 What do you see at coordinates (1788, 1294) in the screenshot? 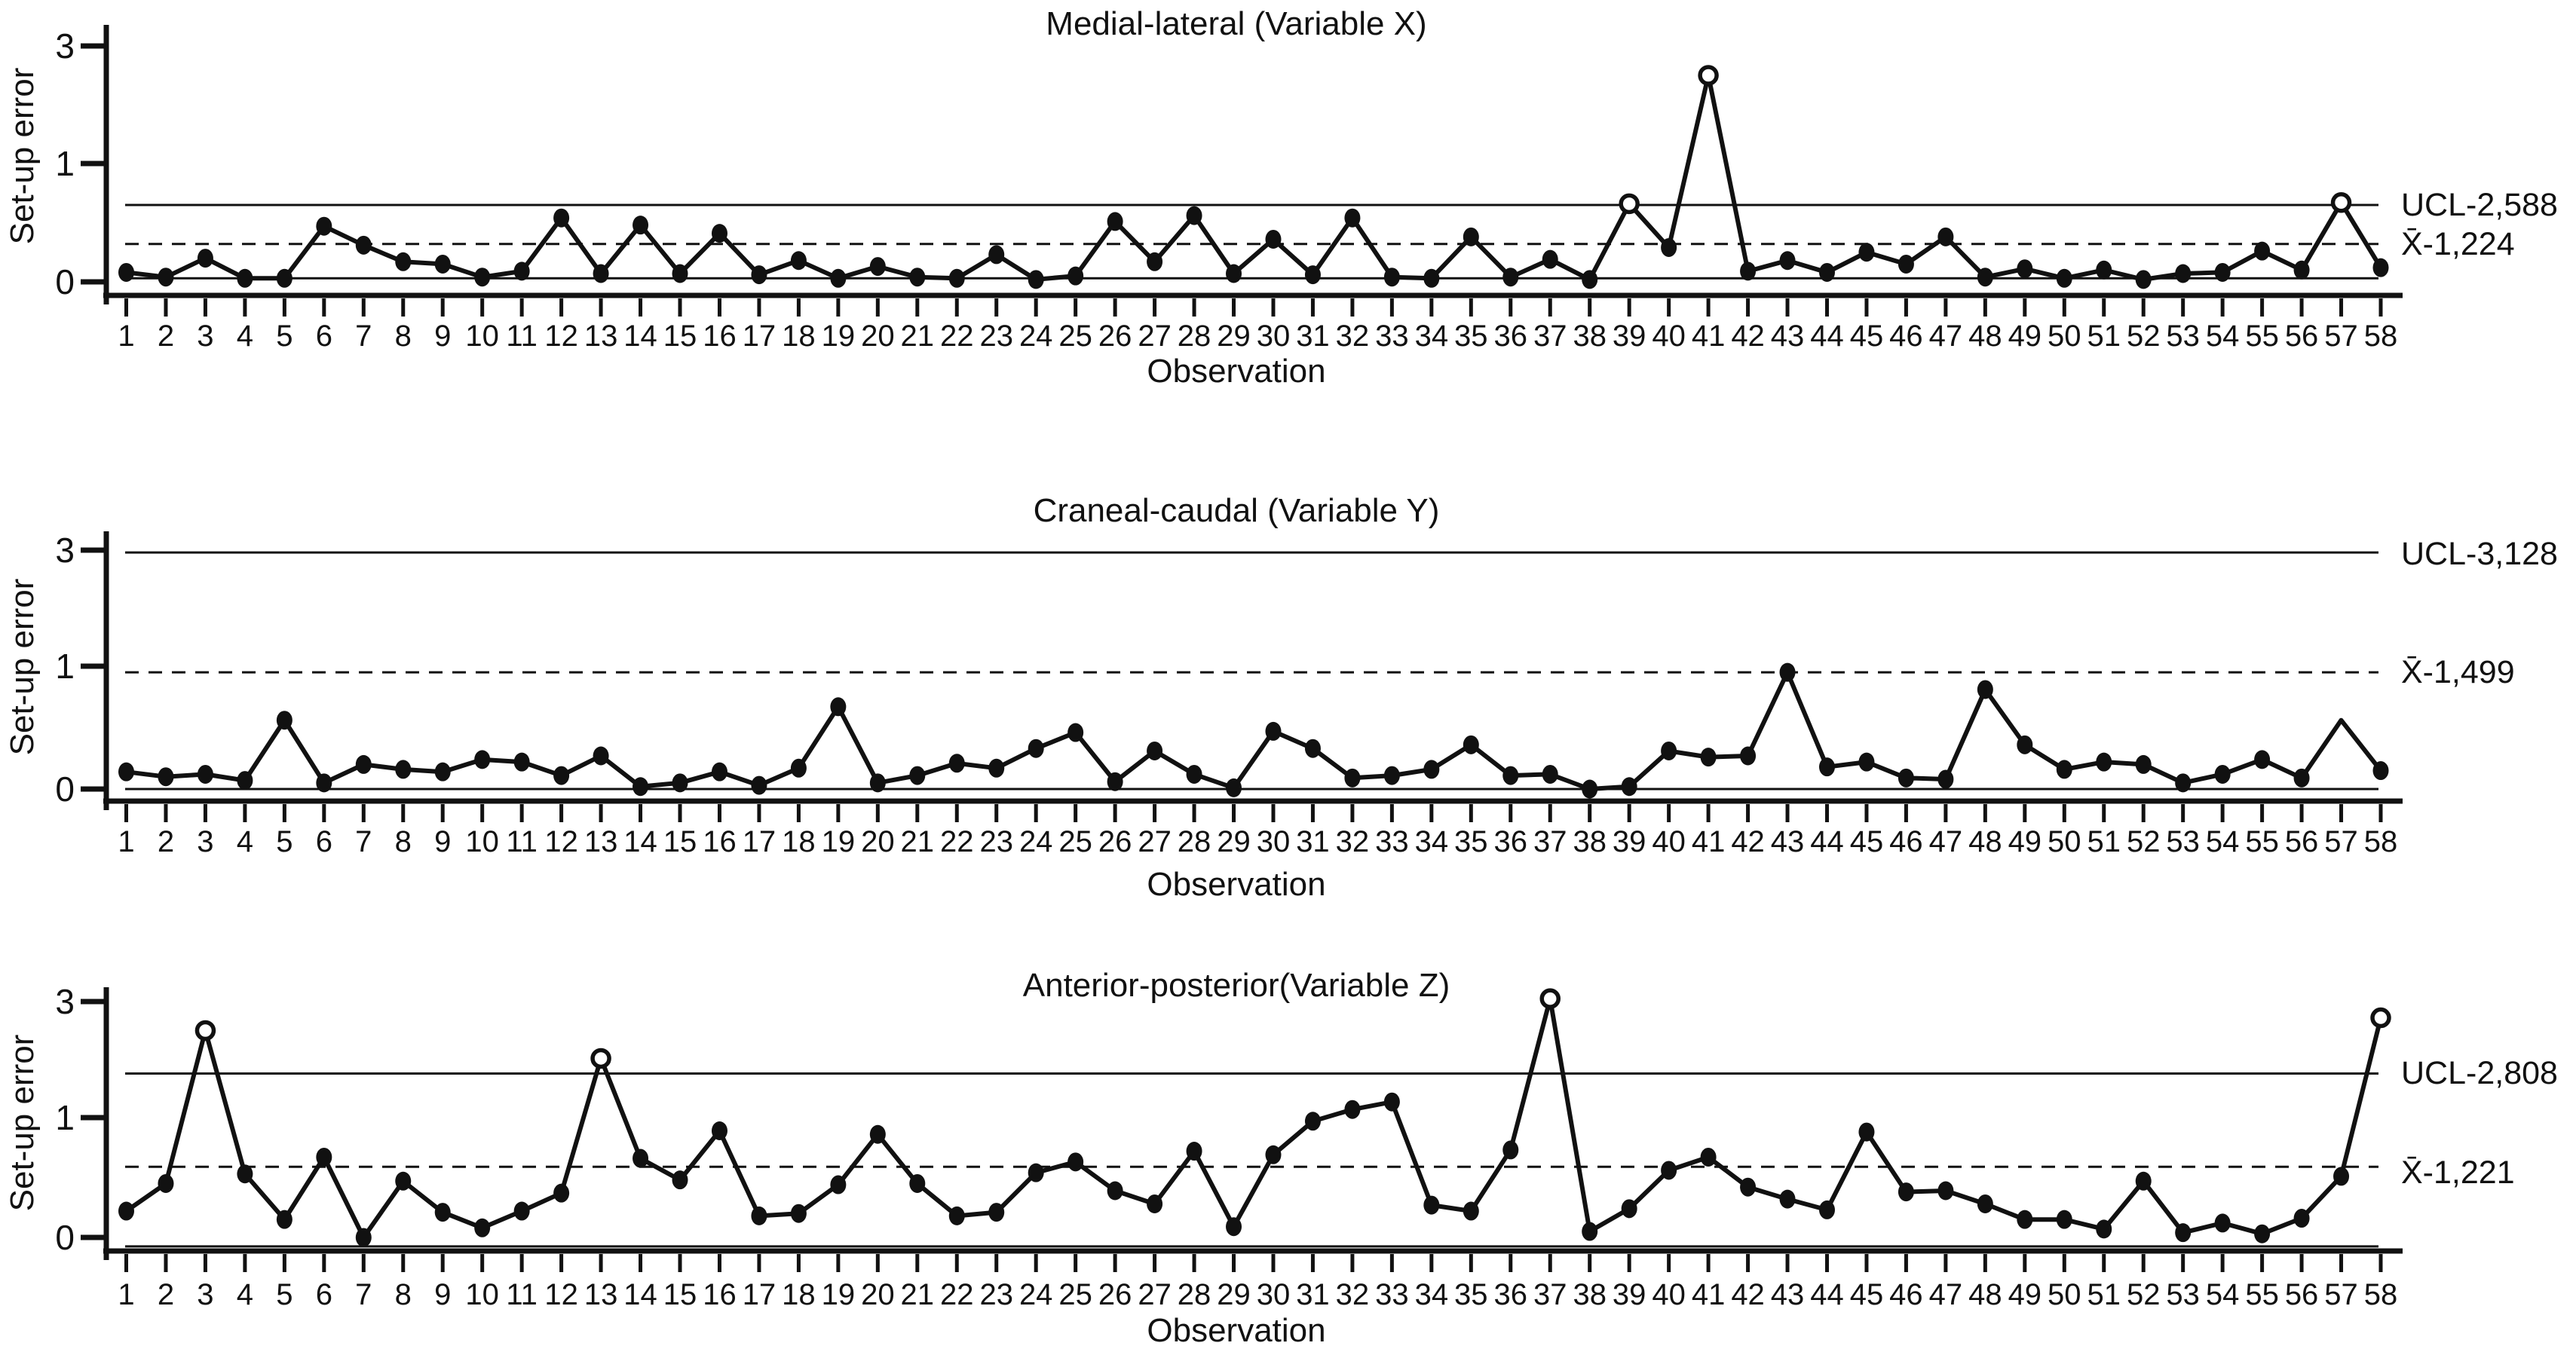
I see `x-tick-label: 43` at bounding box center [1788, 1294].